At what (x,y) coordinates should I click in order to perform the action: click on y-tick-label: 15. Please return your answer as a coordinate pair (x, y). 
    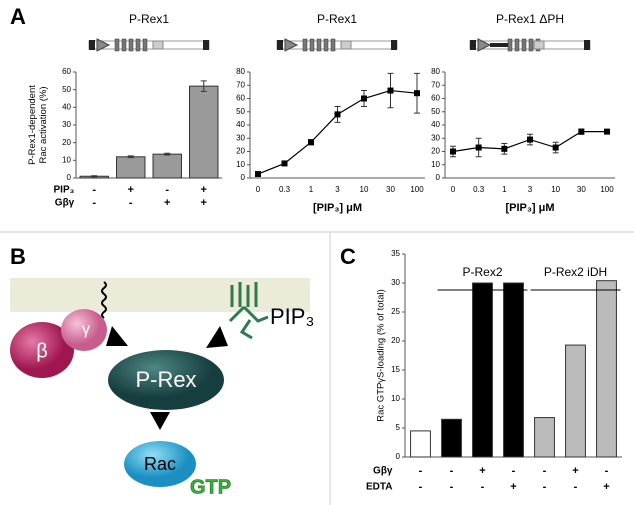
    Looking at the image, I should click on (395, 369).